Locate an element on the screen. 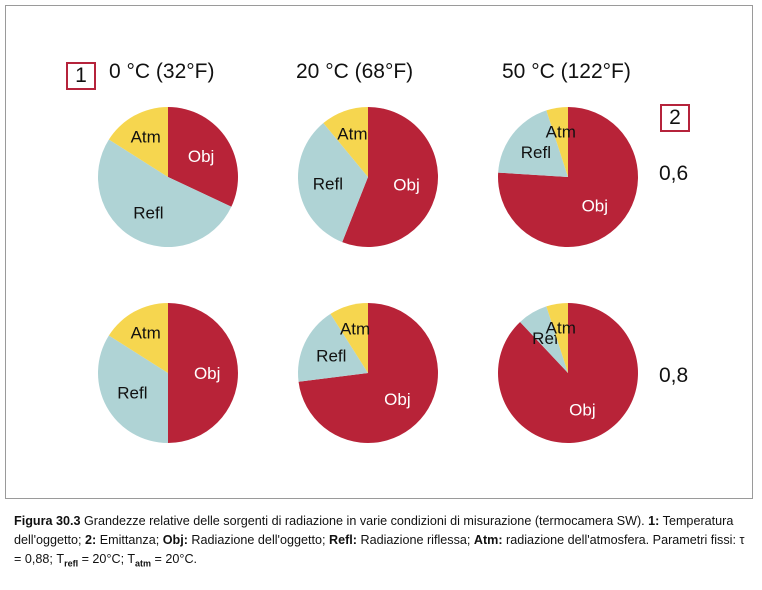 The width and height of the screenshot is (762, 590). pie-3-label-obj: Obj is located at coordinates (207, 373).